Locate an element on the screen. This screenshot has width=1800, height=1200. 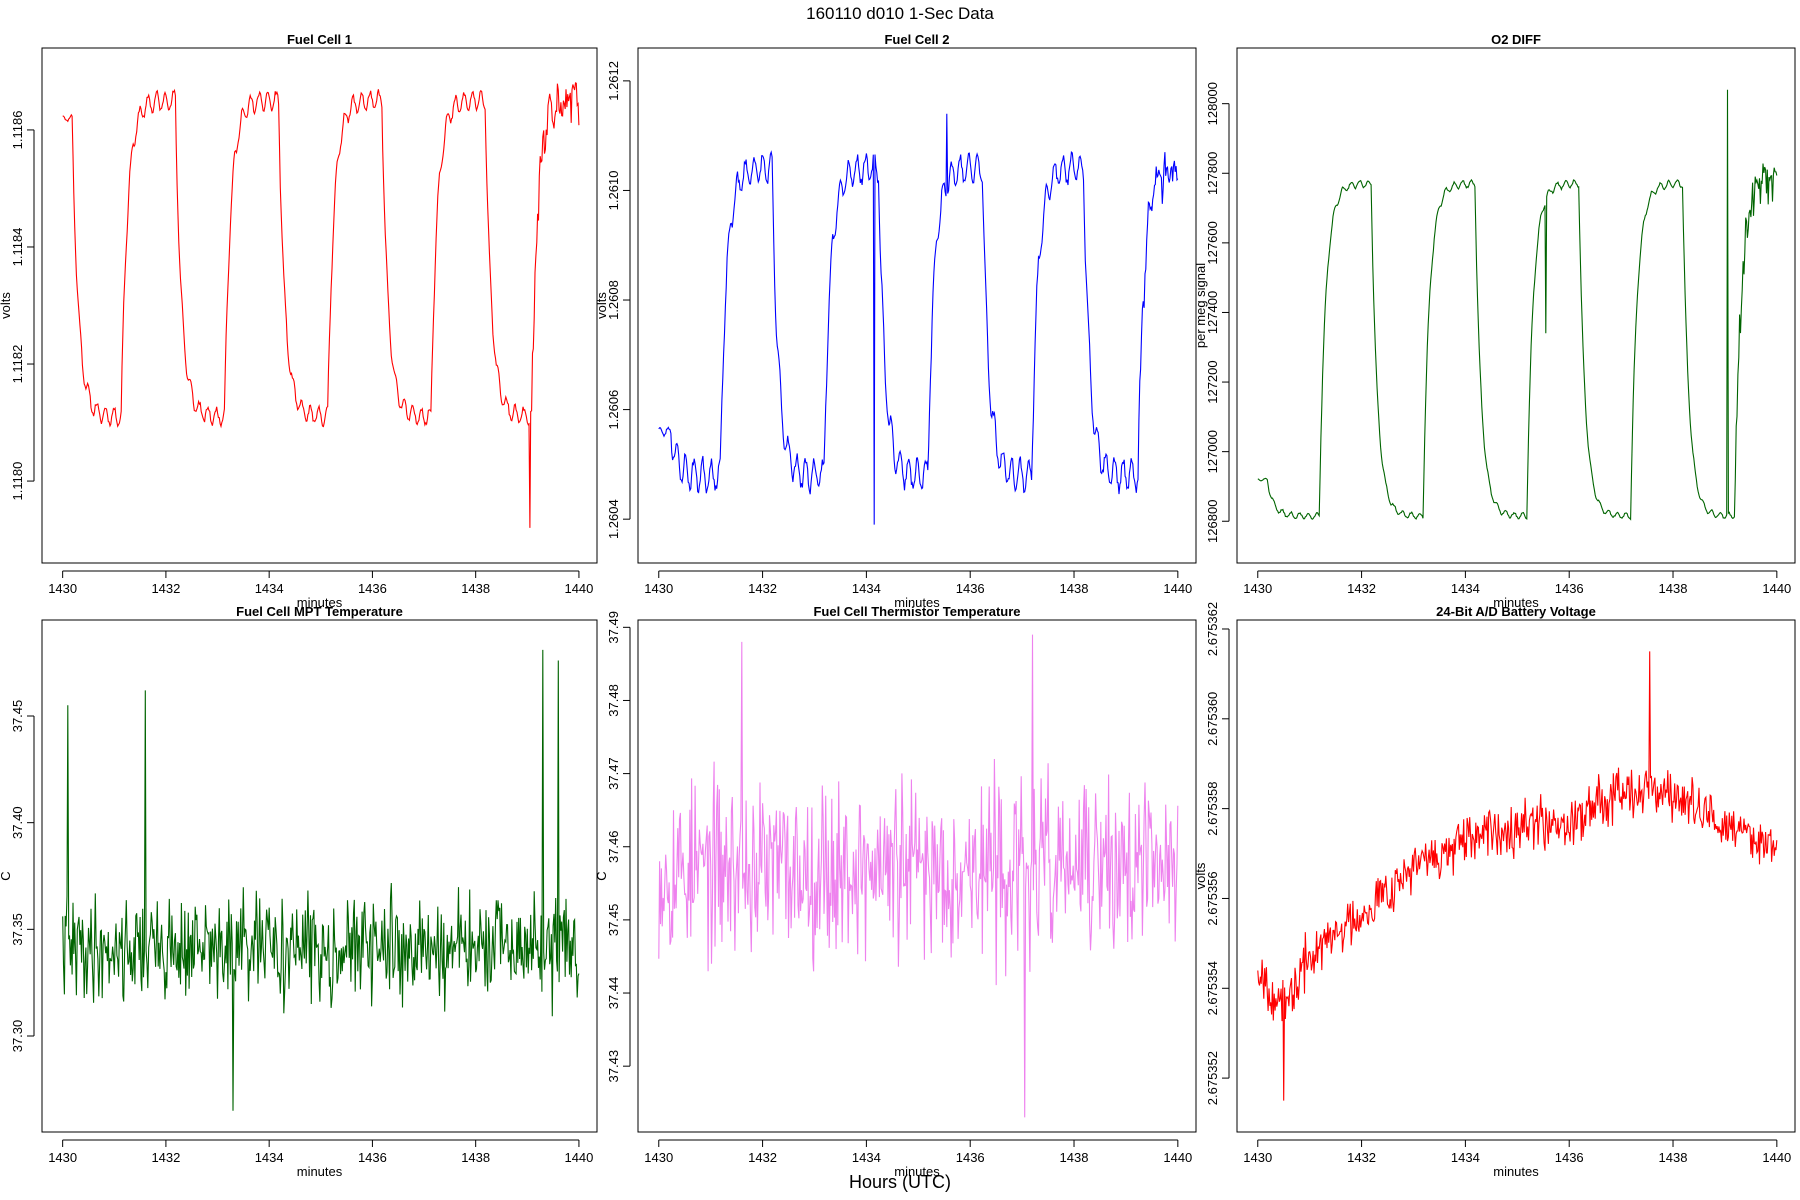
hours-axis-label: Hours (UTC) is located at coordinates (900, 1182).